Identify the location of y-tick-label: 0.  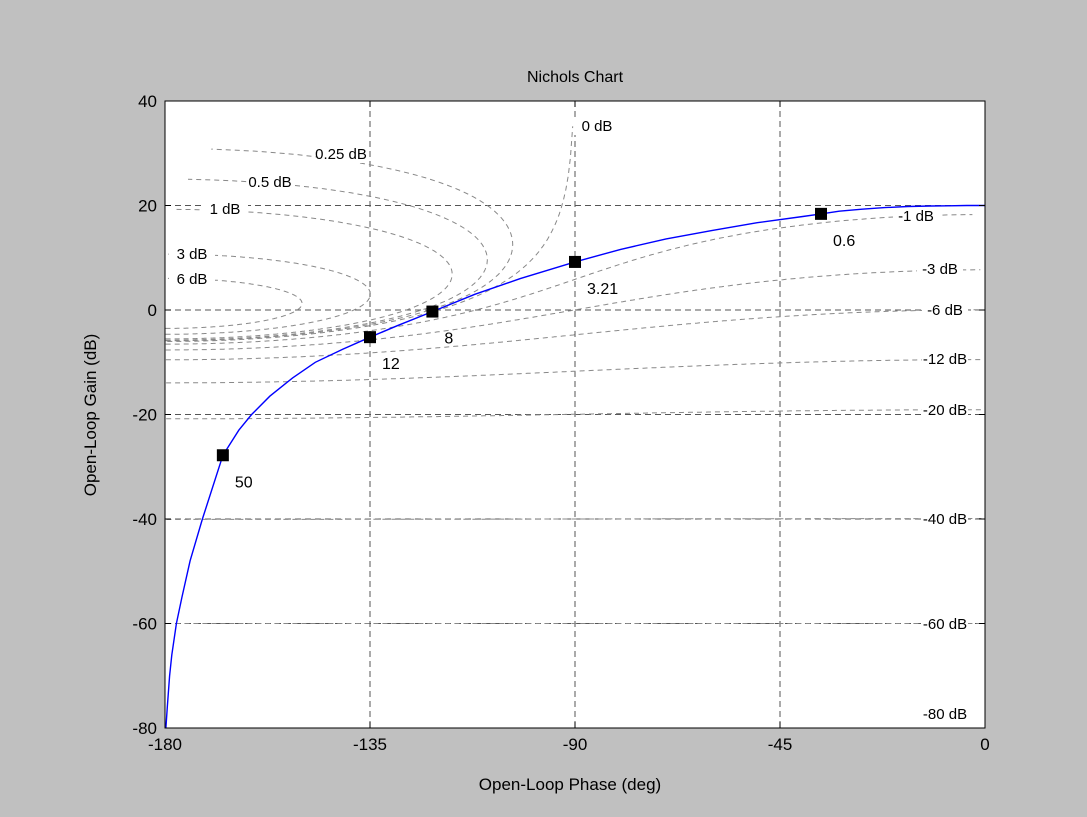
(152, 310).